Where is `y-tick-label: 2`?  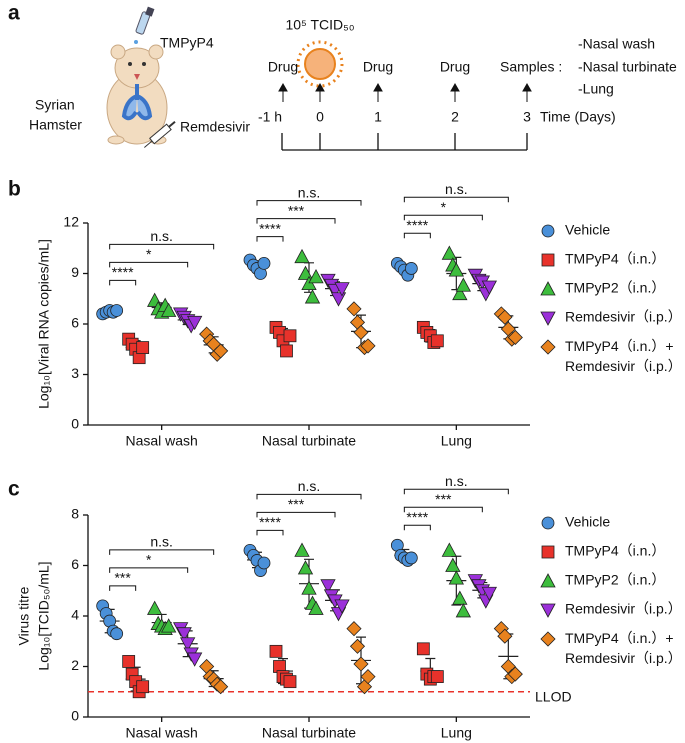 y-tick-label: 2 is located at coordinates (75, 665).